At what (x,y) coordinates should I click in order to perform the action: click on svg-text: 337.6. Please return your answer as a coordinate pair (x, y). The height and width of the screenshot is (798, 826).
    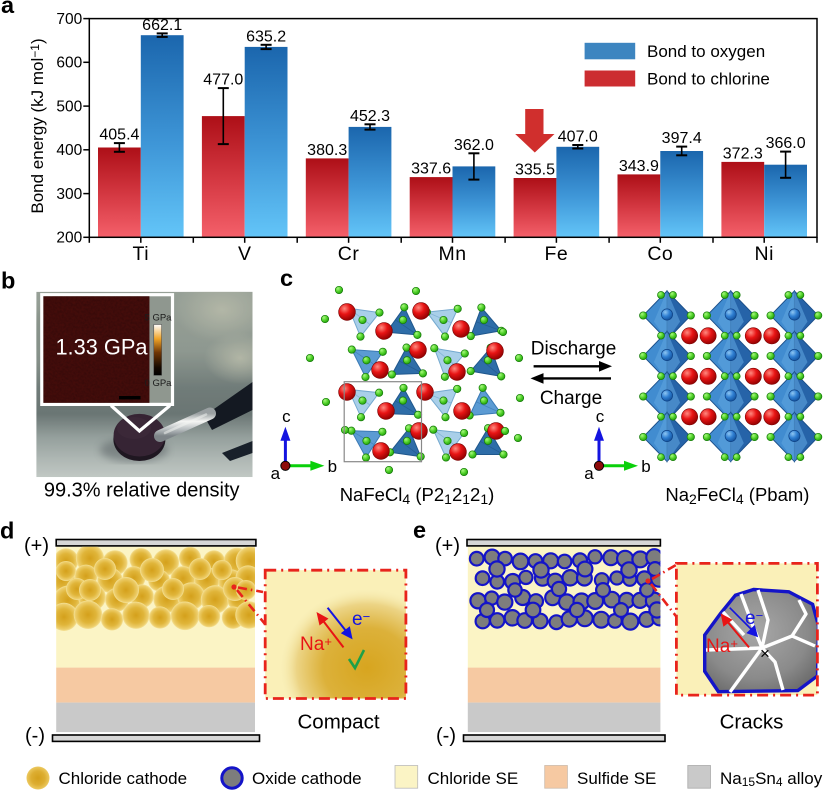
    Looking at the image, I should click on (431, 169).